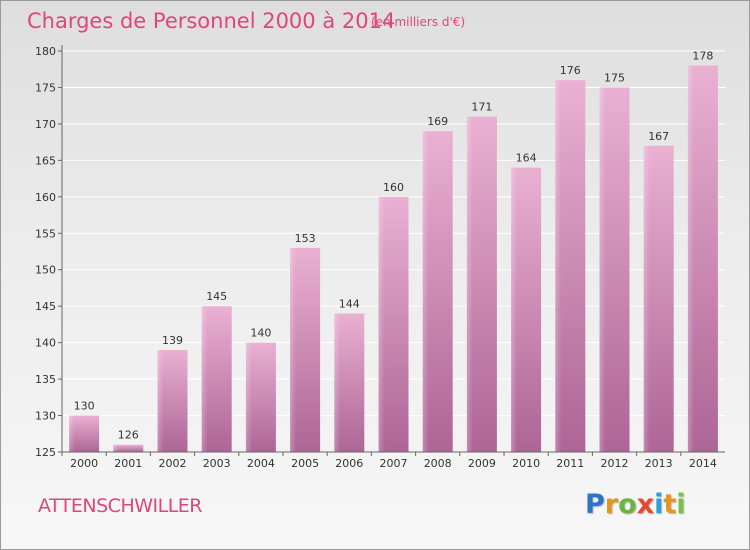  Describe the element at coordinates (481, 107) in the screenshot. I see `value-label: 171` at that location.